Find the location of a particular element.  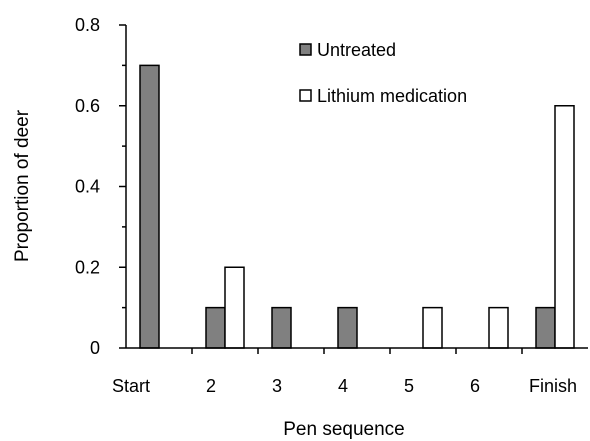

bar-lithium-finish is located at coordinates (564, 227).